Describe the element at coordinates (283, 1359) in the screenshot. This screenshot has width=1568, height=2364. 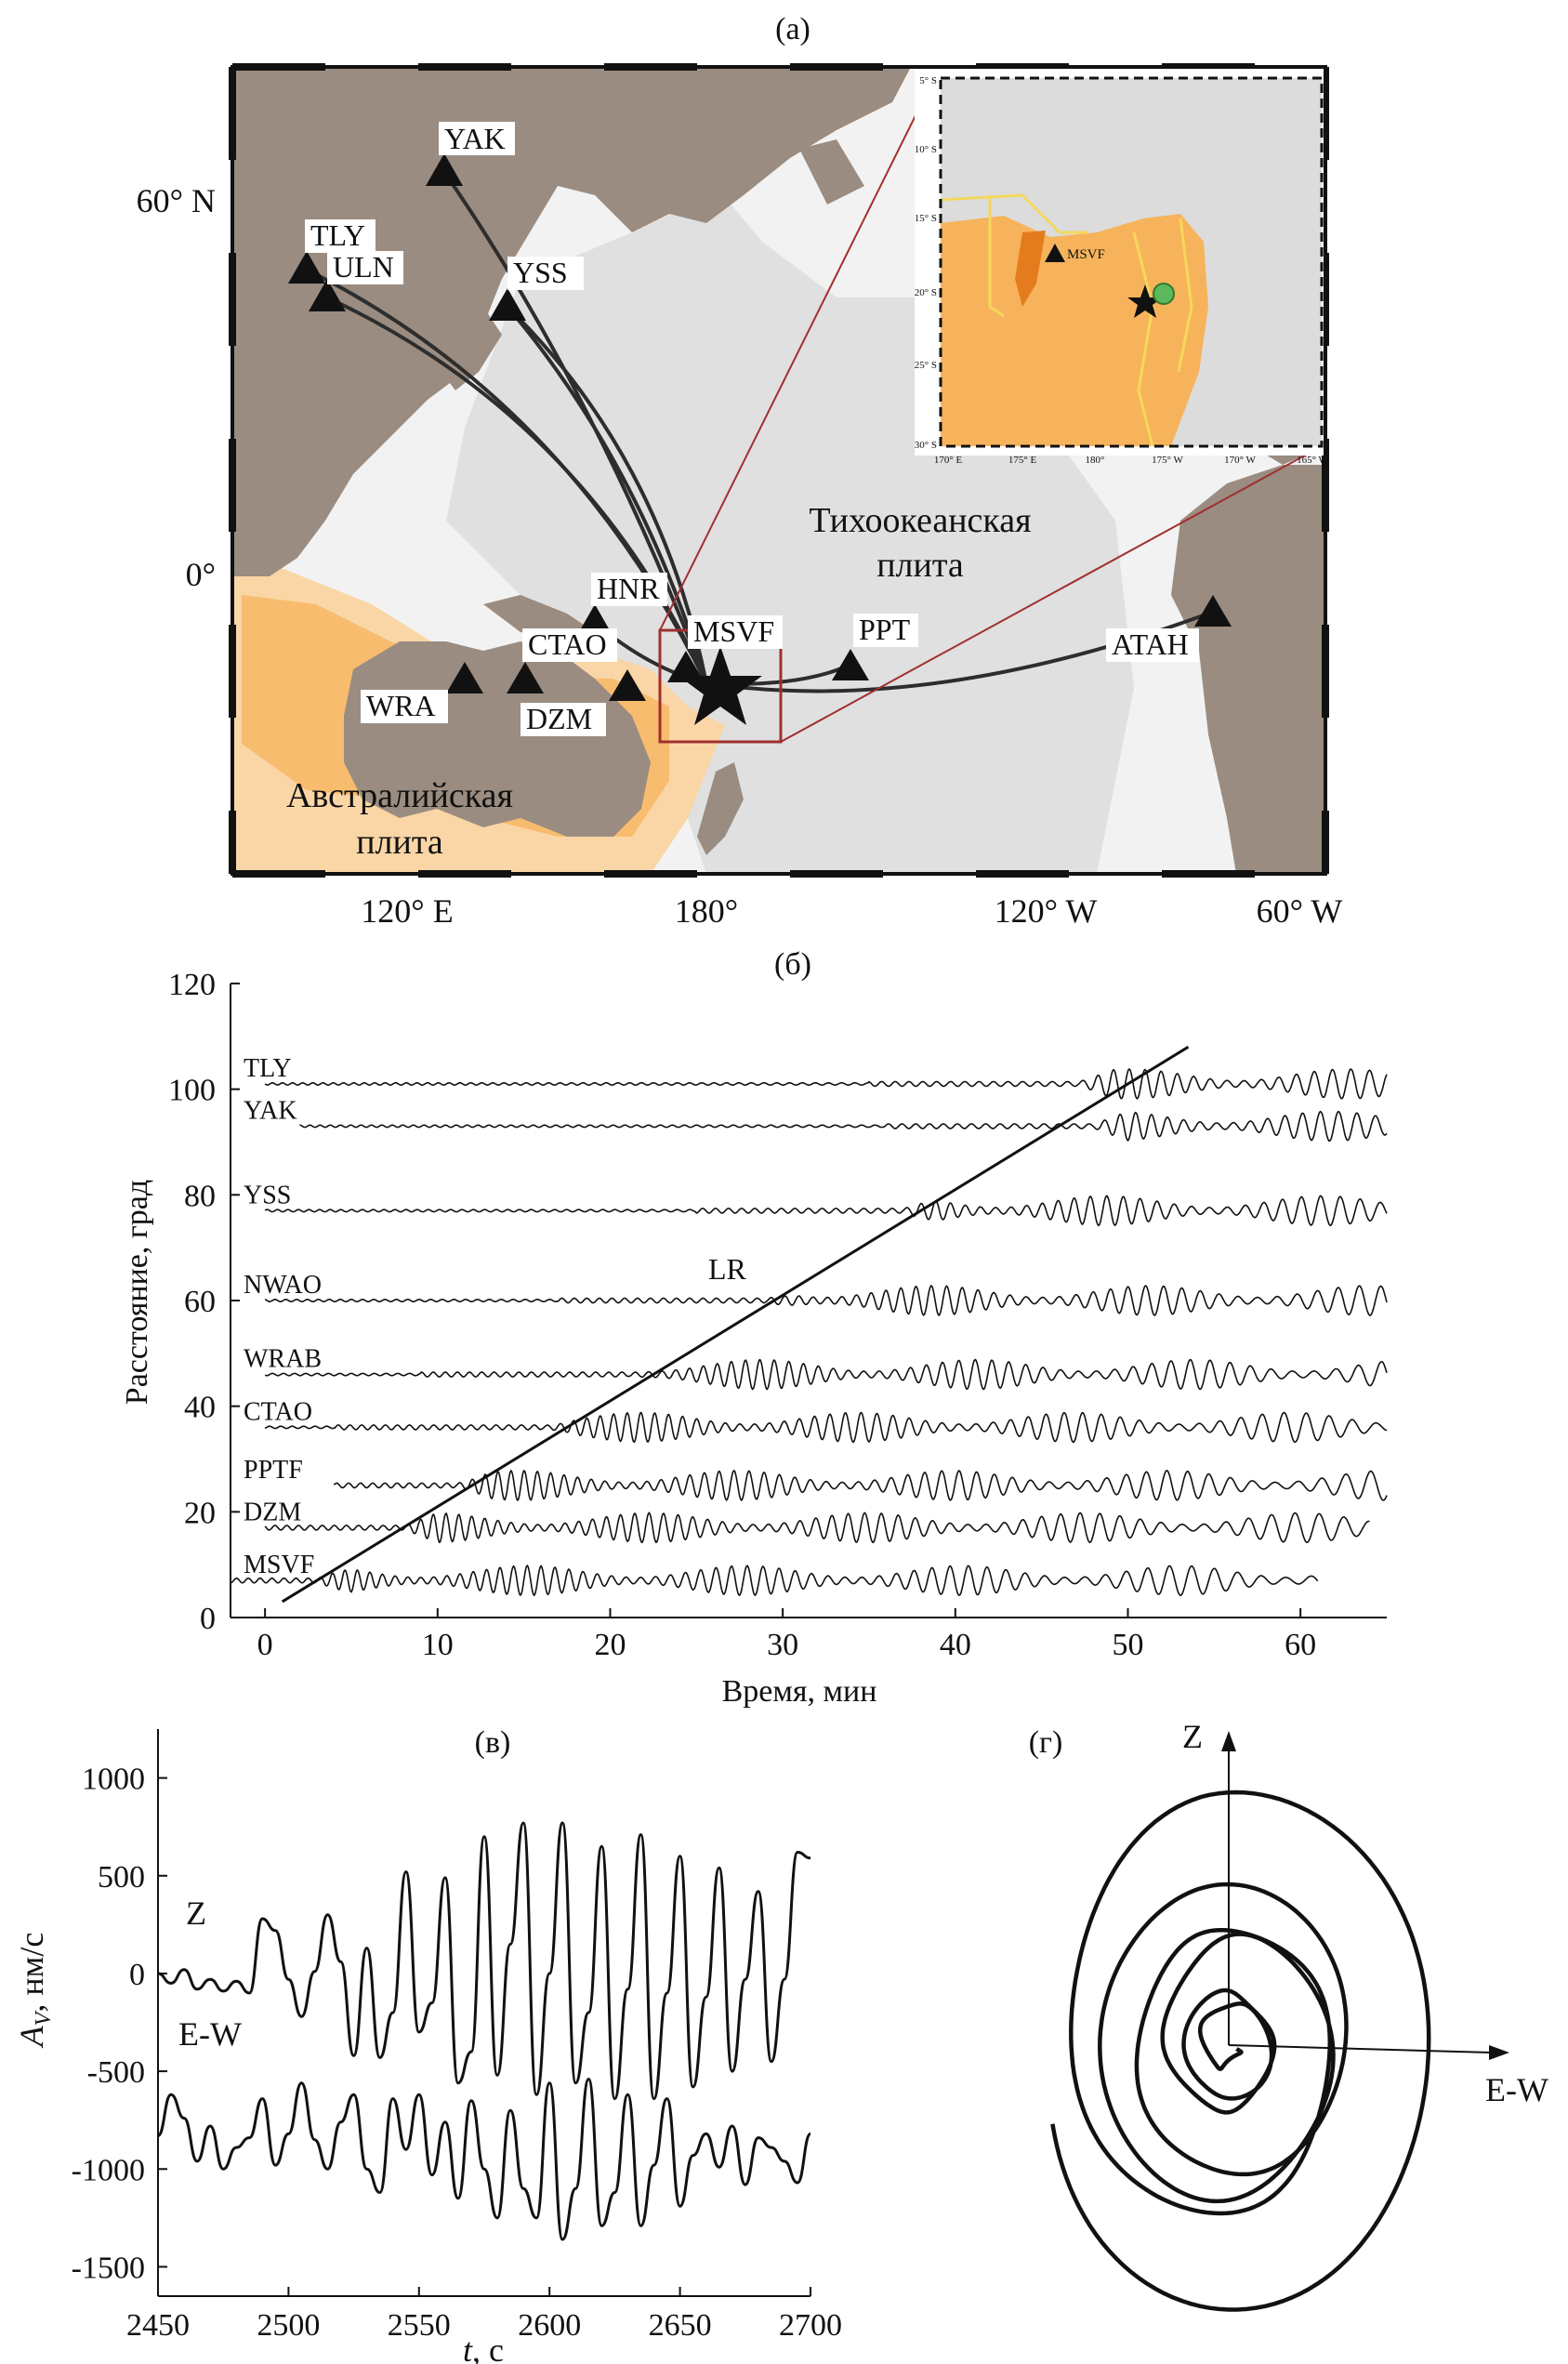
I see `station-trace-label-wrab: WRAB` at that location.